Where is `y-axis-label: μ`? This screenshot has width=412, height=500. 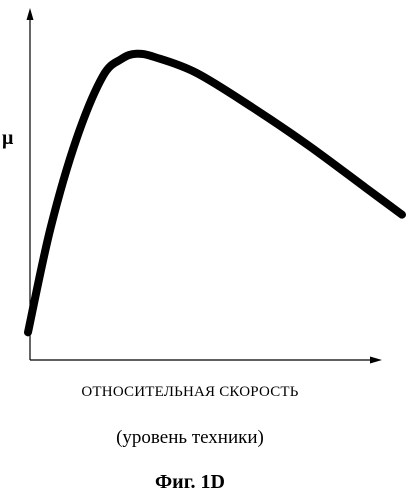 y-axis-label: μ is located at coordinates (8, 138).